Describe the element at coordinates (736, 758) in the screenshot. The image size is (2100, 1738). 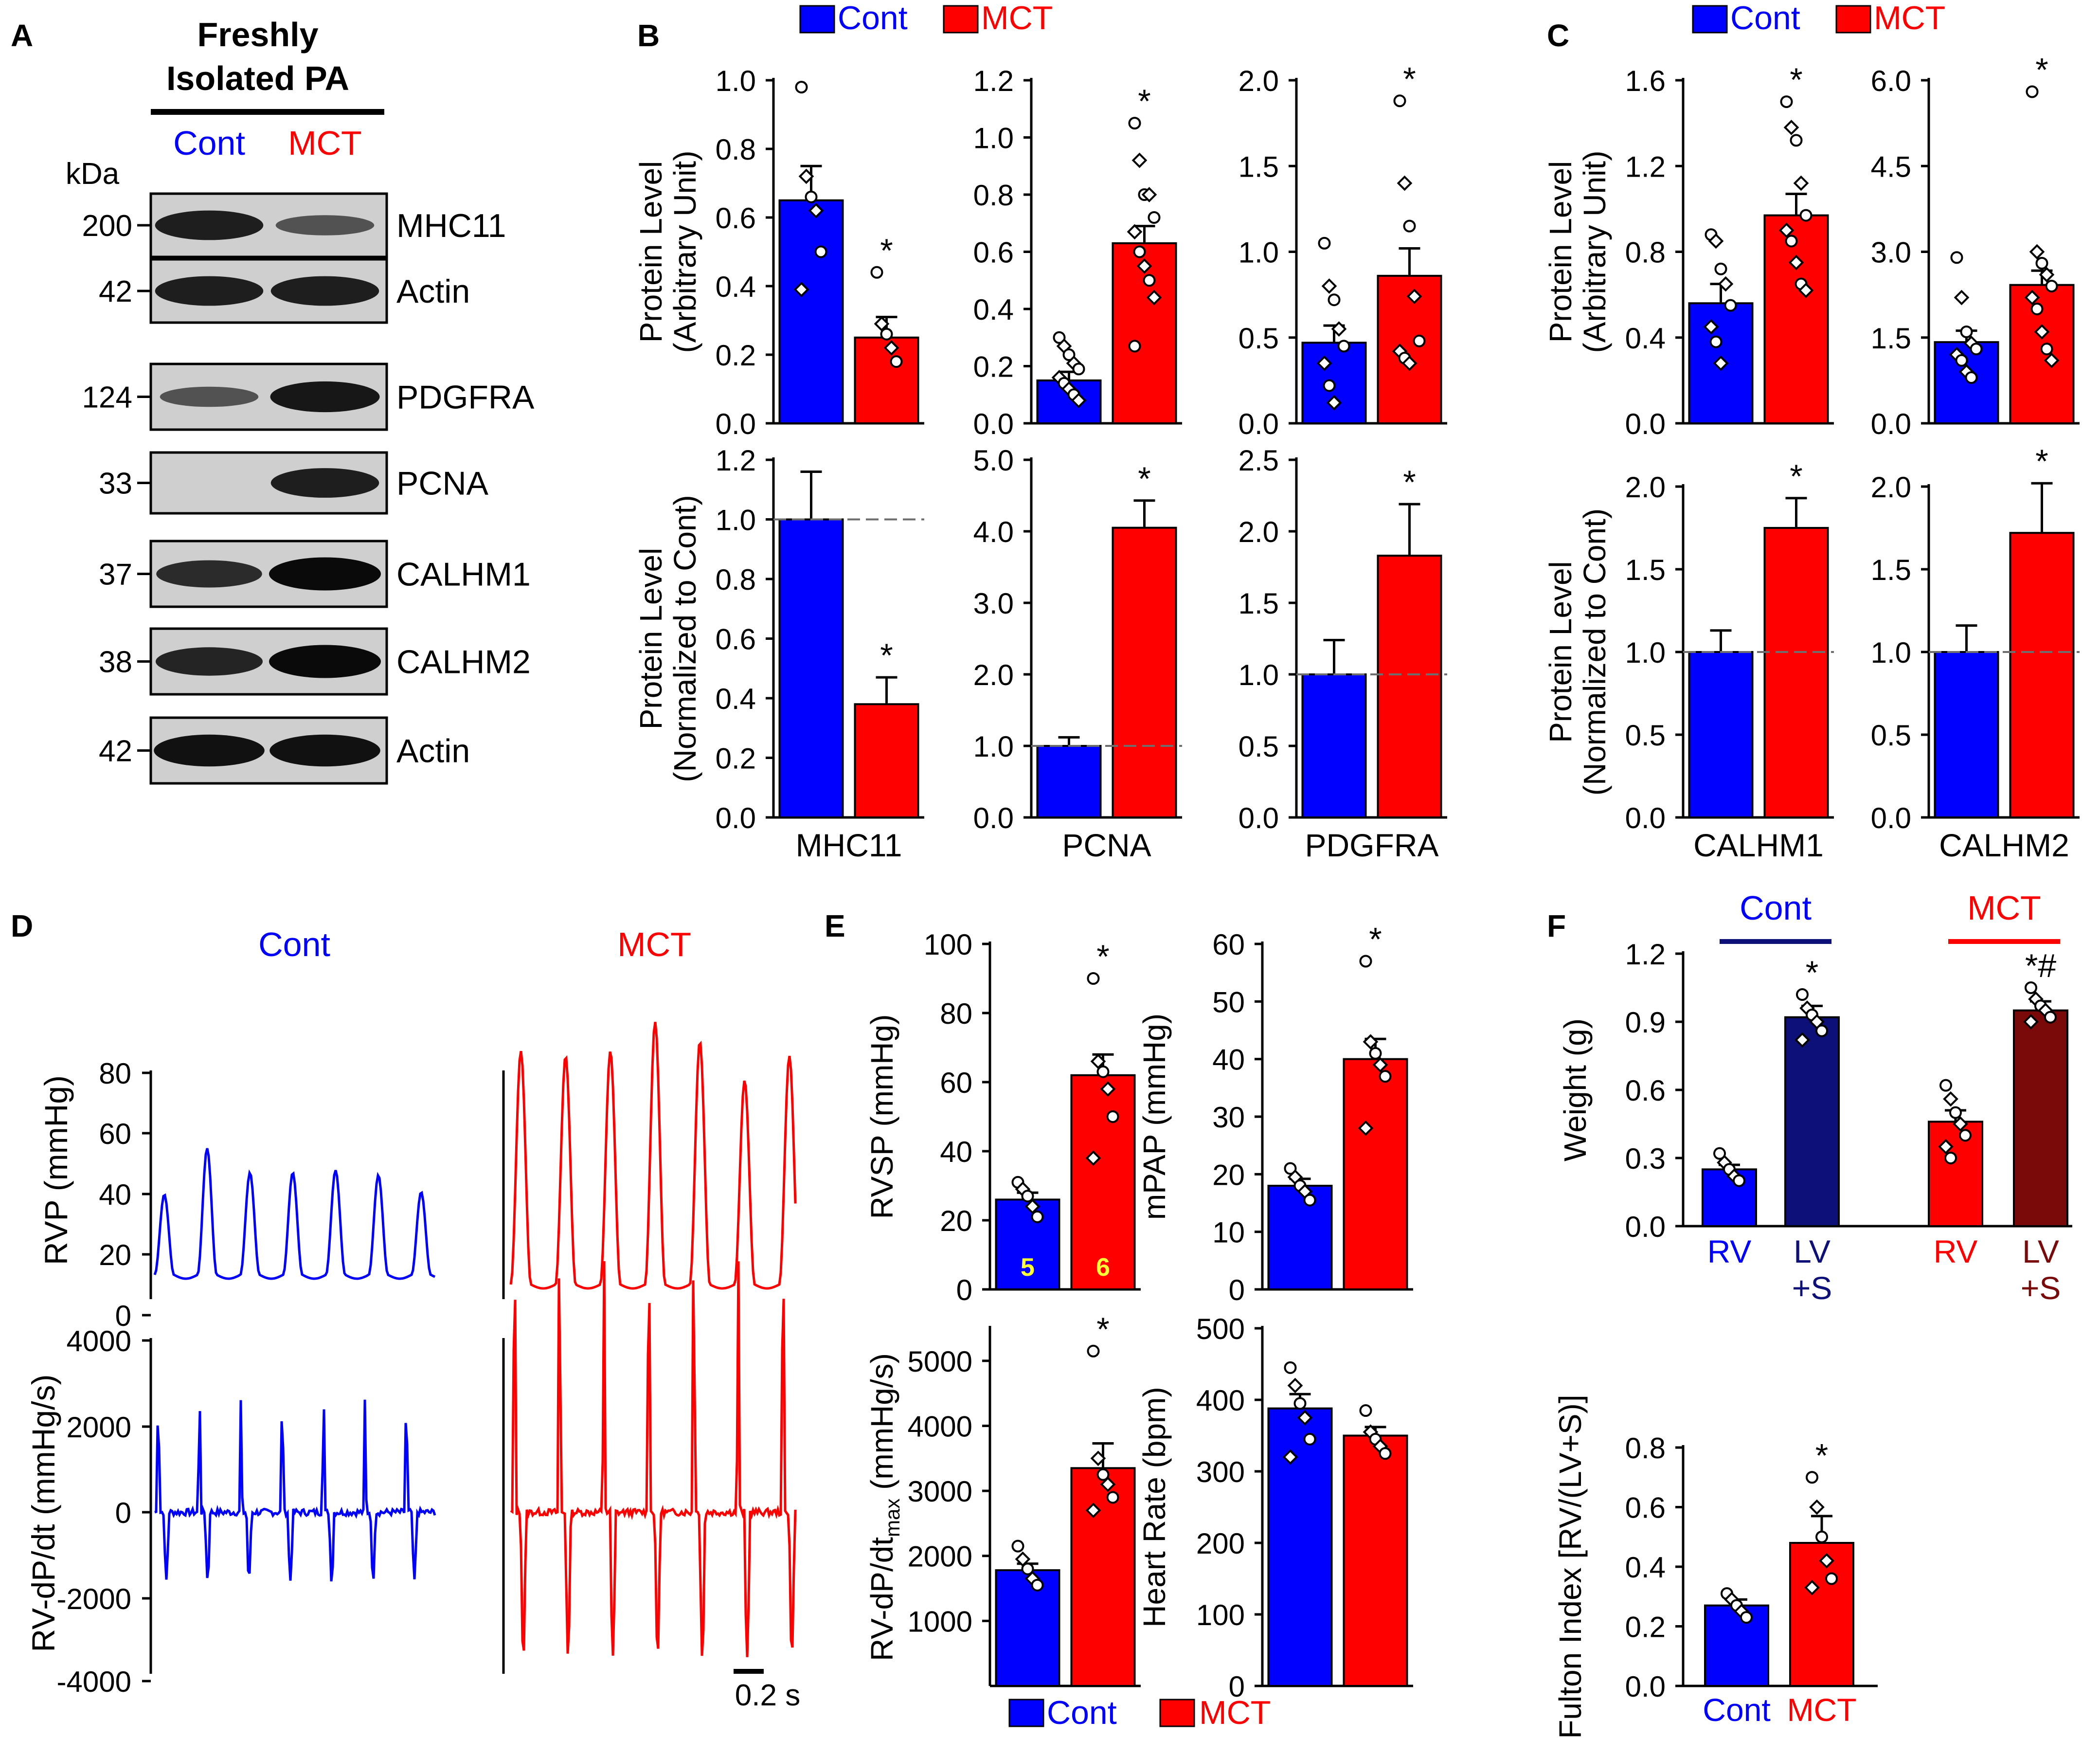
I see `y-tick-label: 0.2` at that location.